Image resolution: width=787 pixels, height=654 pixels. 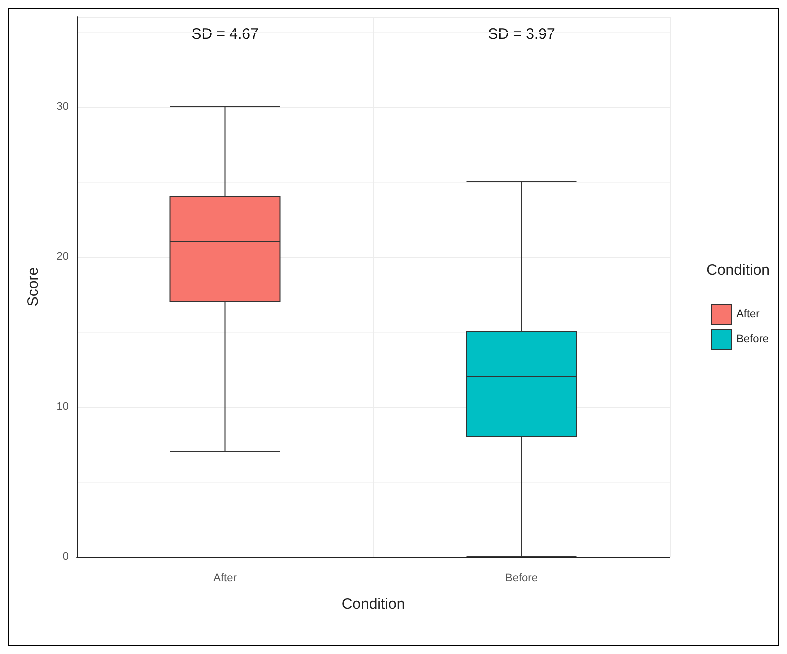 What do you see at coordinates (62, 407) in the screenshot?
I see `y-tick-label: 10` at bounding box center [62, 407].